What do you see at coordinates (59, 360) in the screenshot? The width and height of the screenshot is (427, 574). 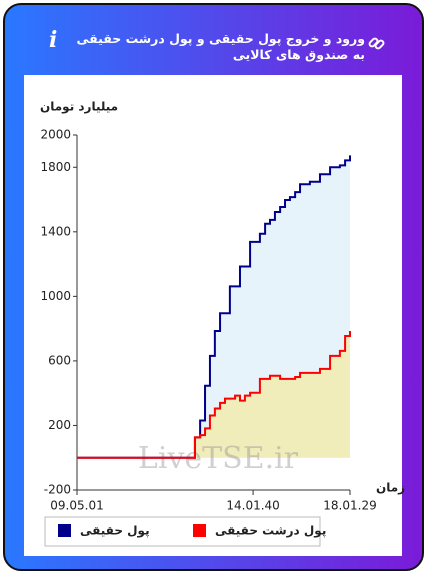 I see `y-tick-label: 600` at bounding box center [59, 360].